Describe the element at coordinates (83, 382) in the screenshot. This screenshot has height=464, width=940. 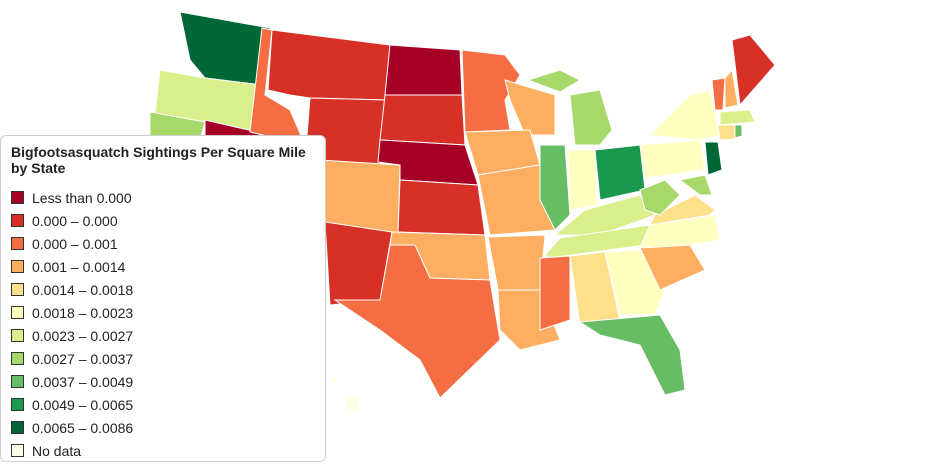
I see `legend-label: 0.0037 – 0.0049` at that location.